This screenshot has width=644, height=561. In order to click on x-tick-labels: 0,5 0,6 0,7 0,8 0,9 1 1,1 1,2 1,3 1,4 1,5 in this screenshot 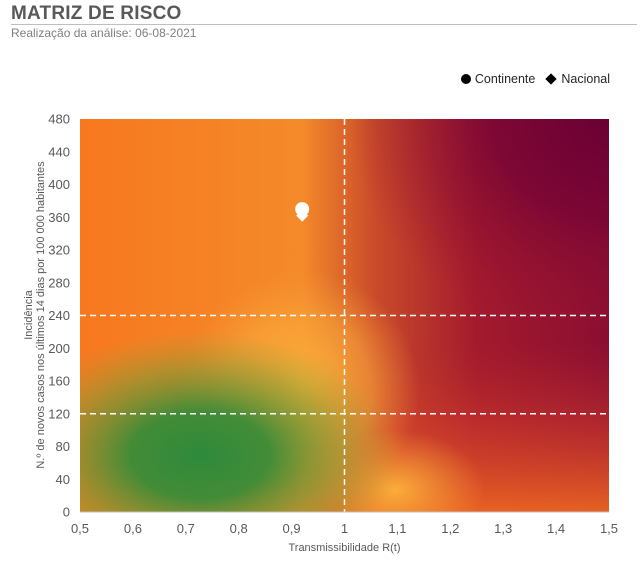, I will do `click(344, 528)`.